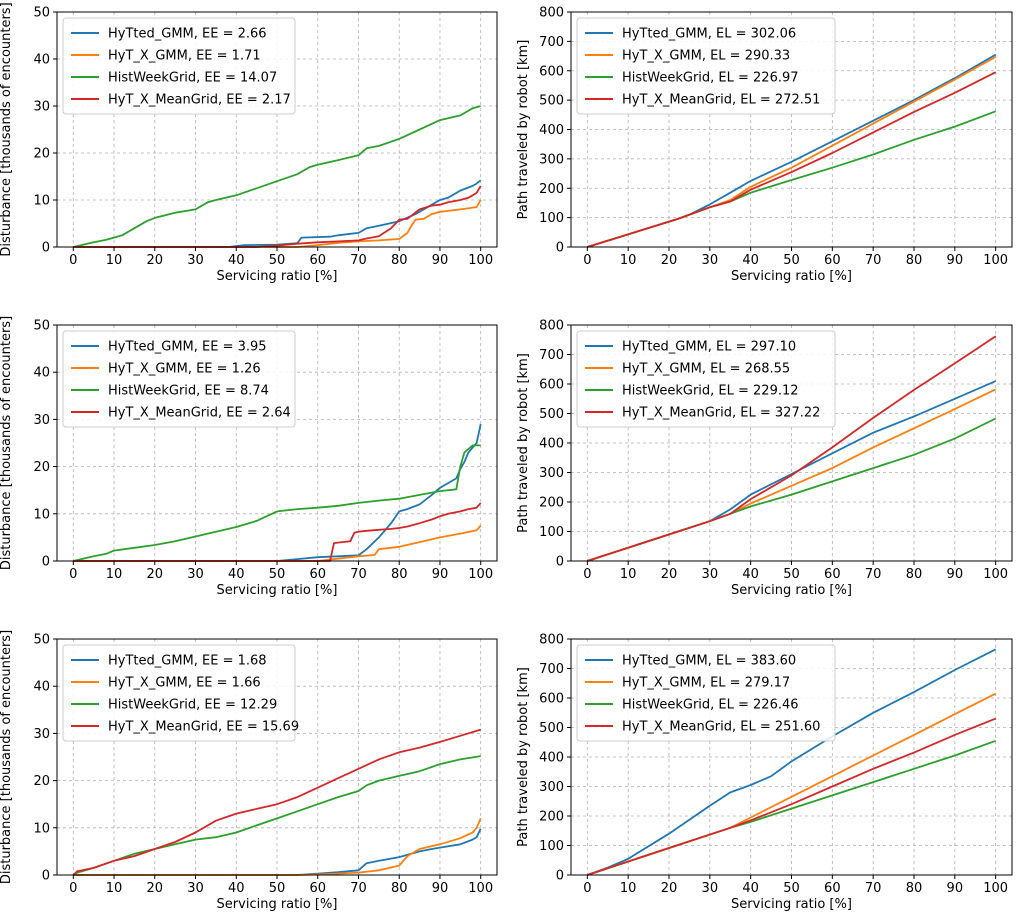  What do you see at coordinates (750, 888) in the screenshot?
I see `chart-6-xtick-label-4: 40` at bounding box center [750, 888].